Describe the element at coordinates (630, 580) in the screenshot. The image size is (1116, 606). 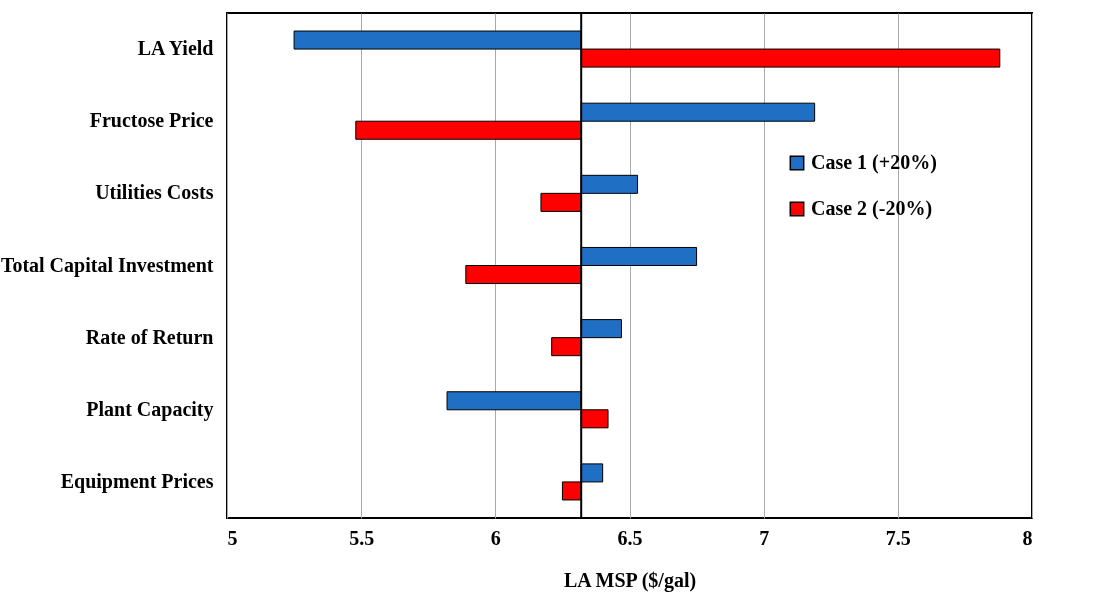
I see `x-axis-title: LA MSP ($/gal)` at that location.